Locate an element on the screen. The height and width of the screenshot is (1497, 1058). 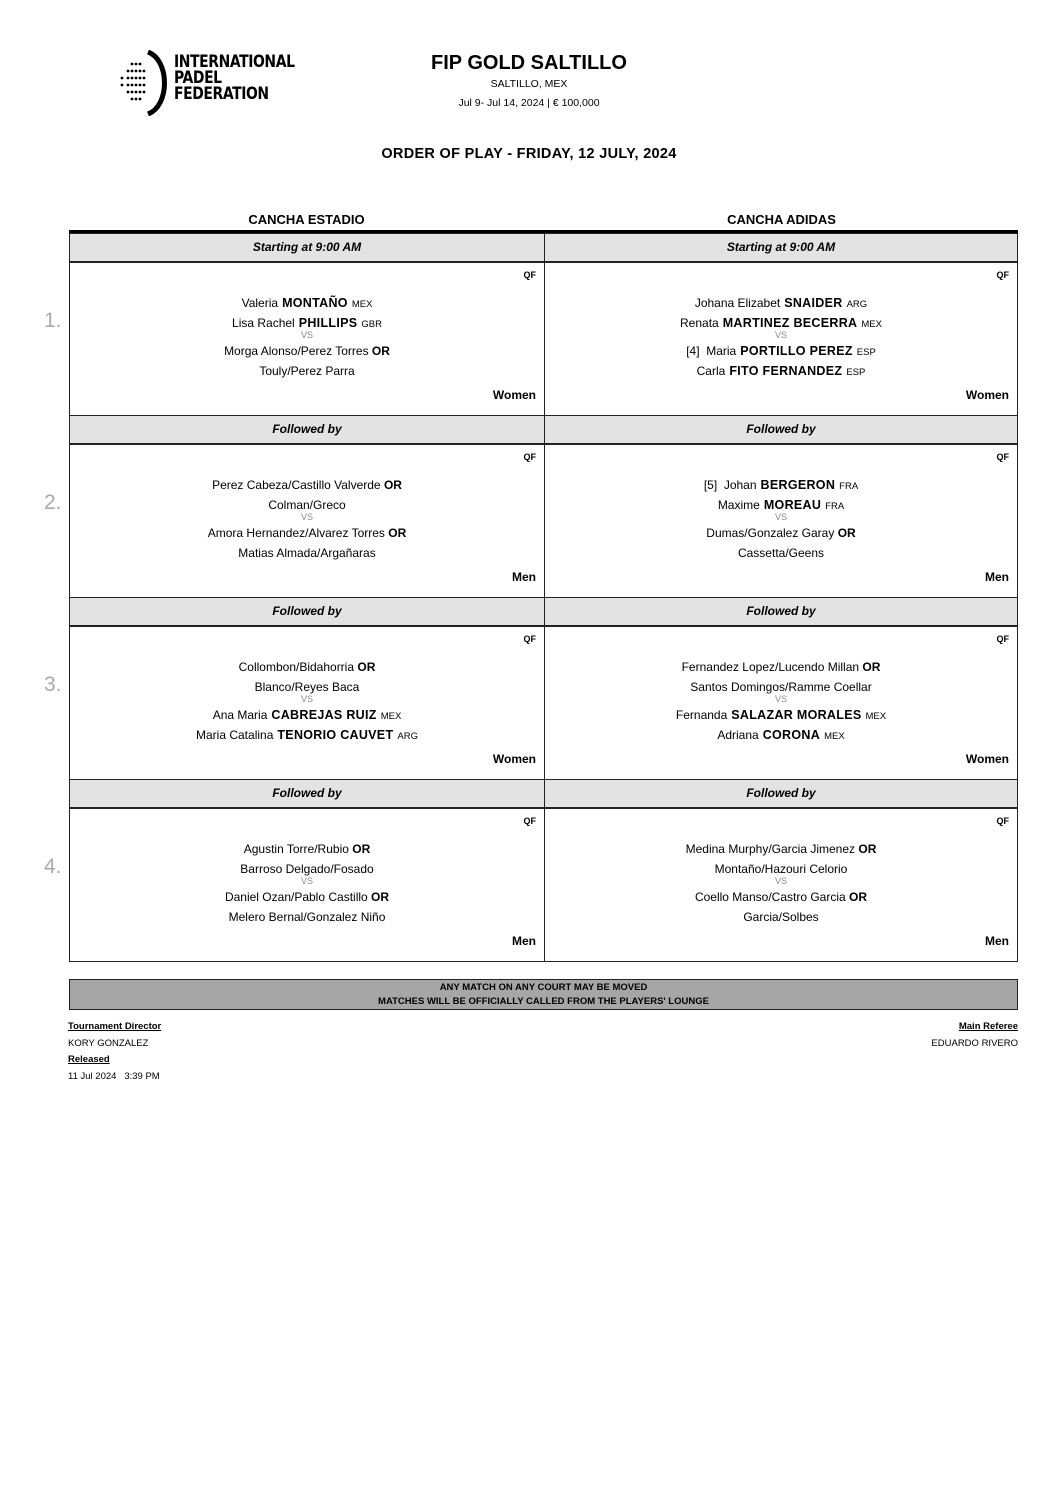
slot-header-row: Starting at 9:00 AM Starting at 9:00 AM is located at coordinates (543, 247).